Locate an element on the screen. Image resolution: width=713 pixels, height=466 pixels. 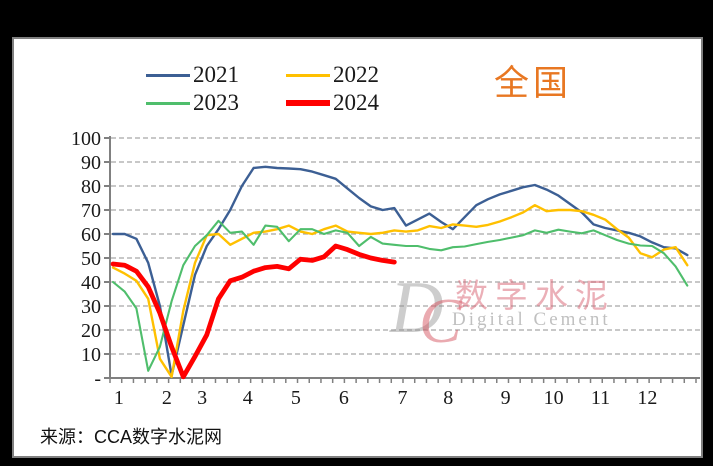
legend-line-2023-icon is located at coordinates (168, 103).